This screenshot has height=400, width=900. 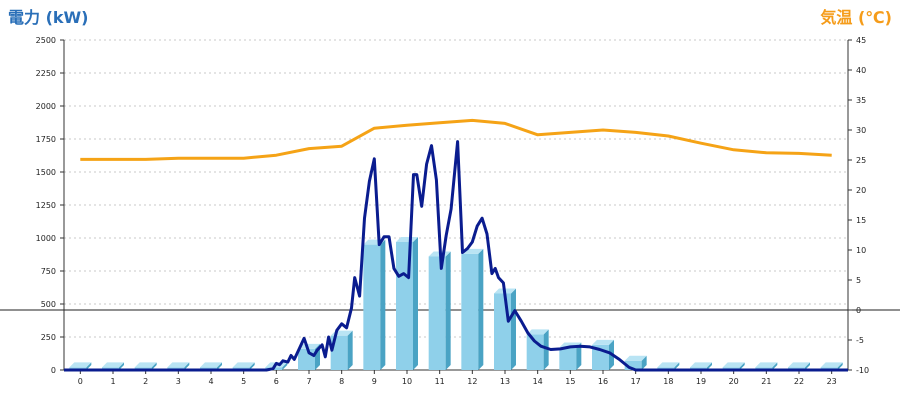 What do you see at coordinates (734, 381) in the screenshot?
I see `x-tick-label: 20` at bounding box center [734, 381].